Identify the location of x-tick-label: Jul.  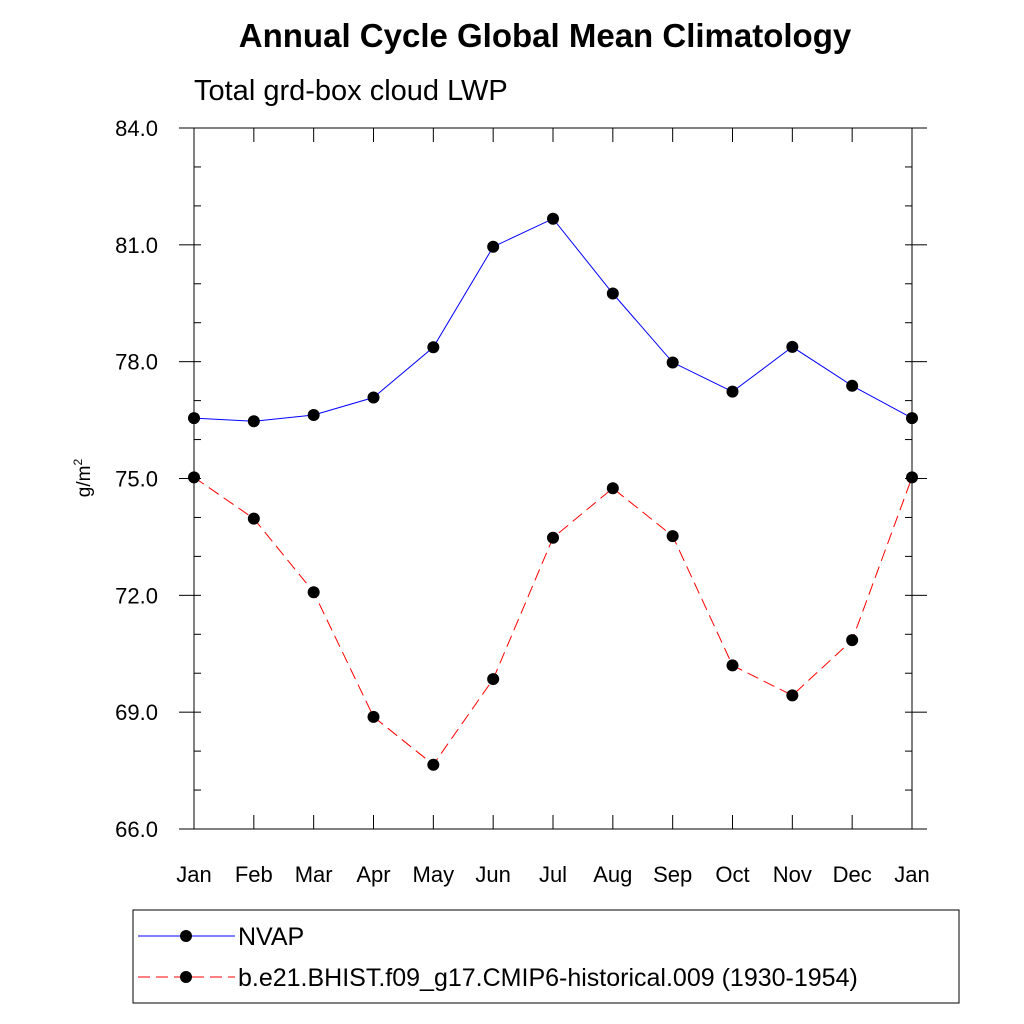
(553, 874).